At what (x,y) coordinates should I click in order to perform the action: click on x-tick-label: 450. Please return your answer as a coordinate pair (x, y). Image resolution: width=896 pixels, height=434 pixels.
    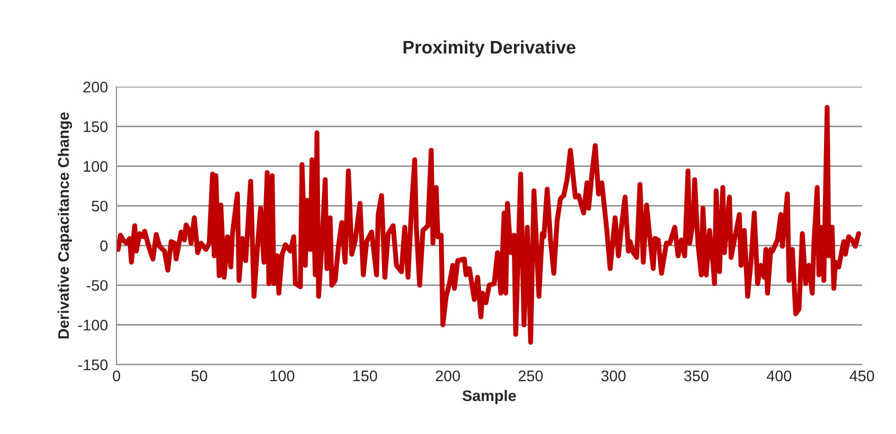
    Looking at the image, I should click on (862, 376).